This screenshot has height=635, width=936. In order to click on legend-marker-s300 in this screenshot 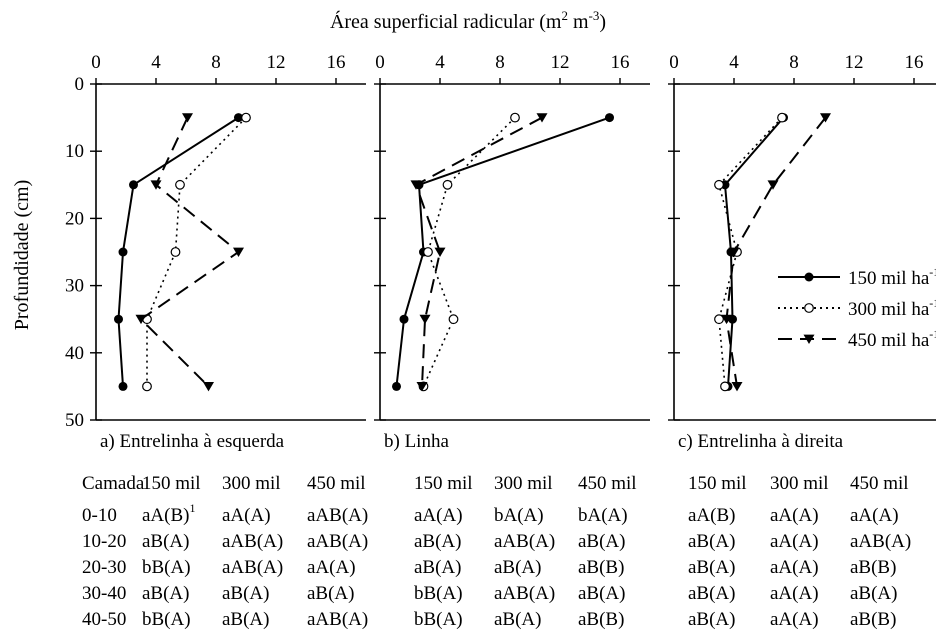, I will do `click(809, 308)`.